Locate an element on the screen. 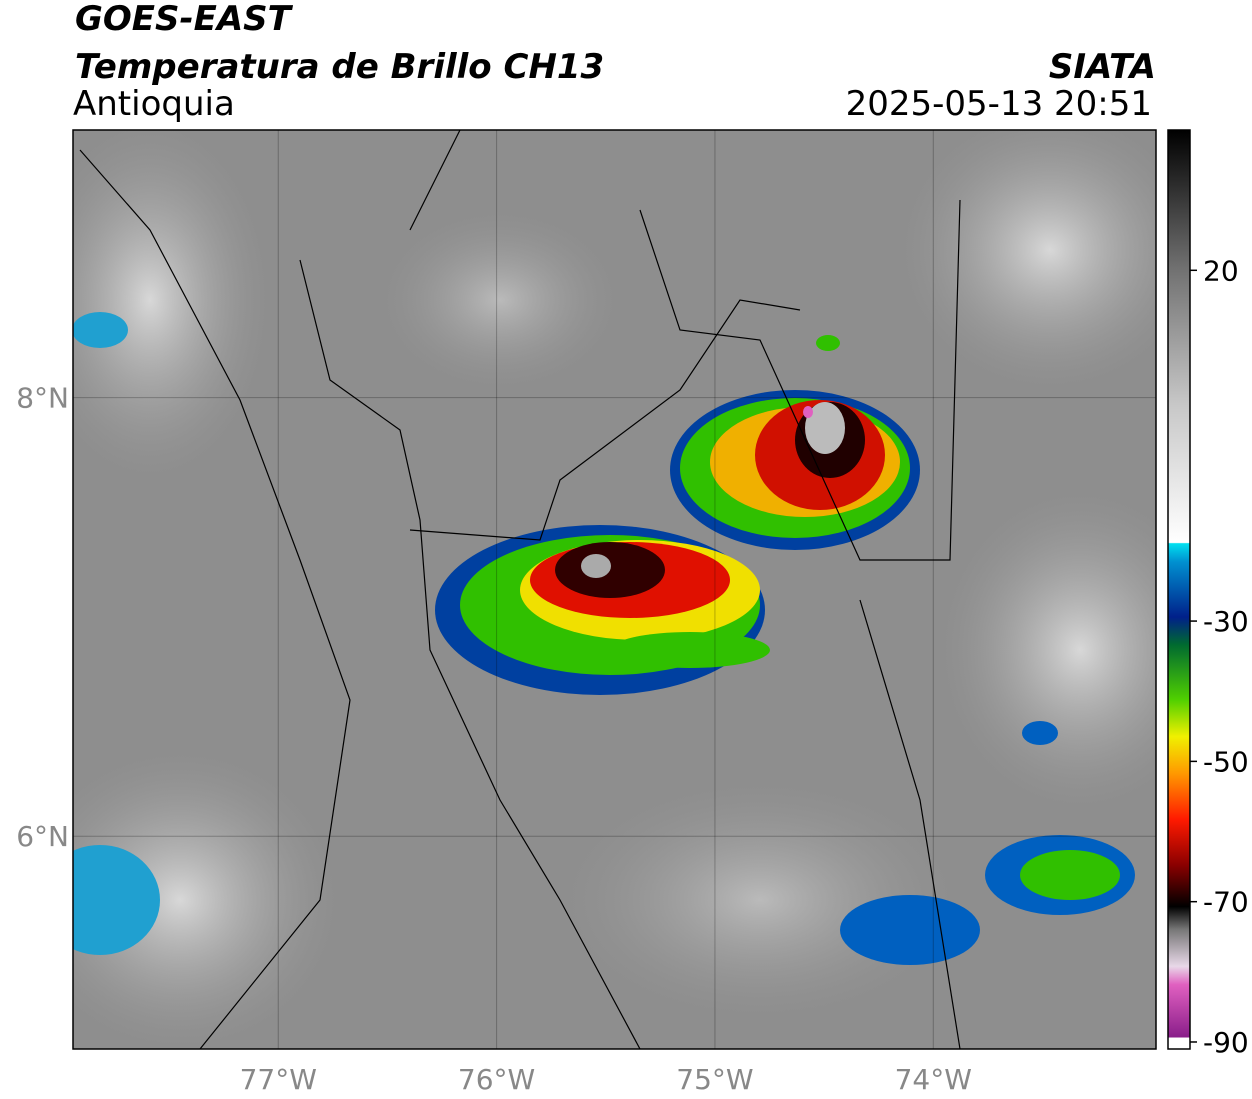 The image size is (1252, 1099). lon-tick-label: 74°W is located at coordinates (933, 1079).